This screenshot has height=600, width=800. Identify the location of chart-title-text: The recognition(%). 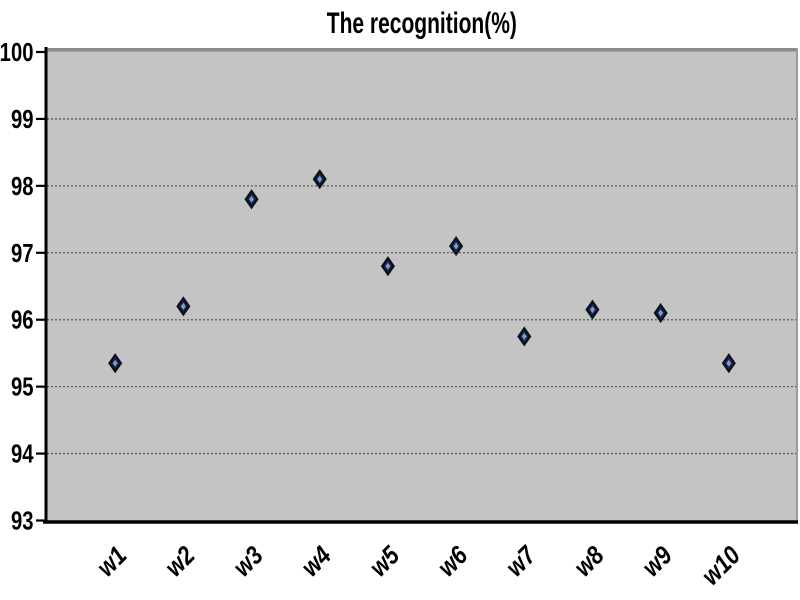
(422, 23).